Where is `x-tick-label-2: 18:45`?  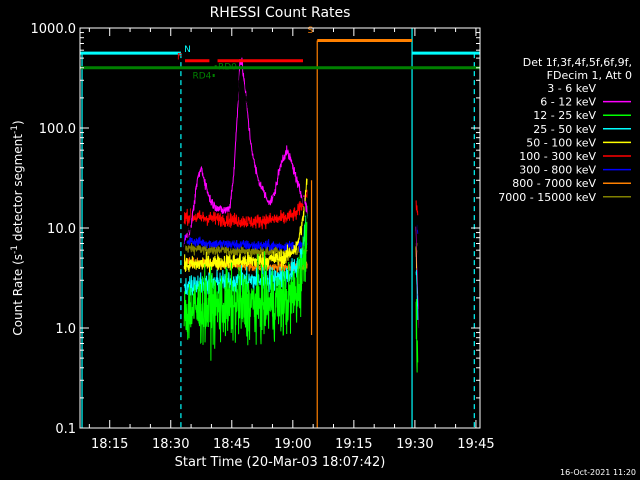 x-tick-label-2: 18:45 is located at coordinates (231, 444).